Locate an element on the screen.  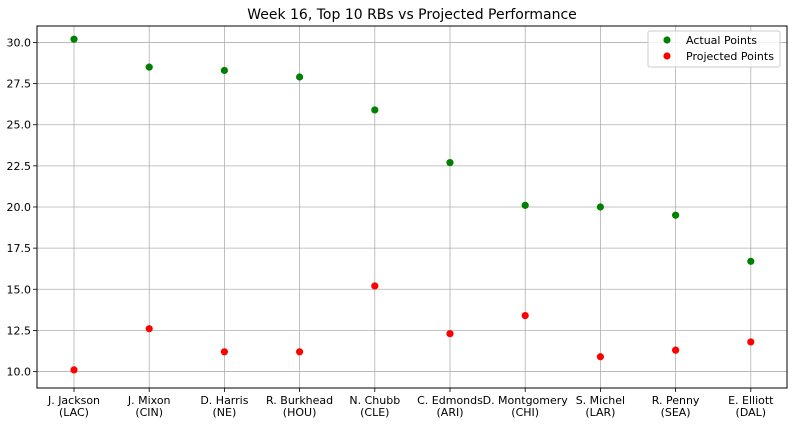
x-tick-label: S. Michel (LAR) is located at coordinates (600, 406).